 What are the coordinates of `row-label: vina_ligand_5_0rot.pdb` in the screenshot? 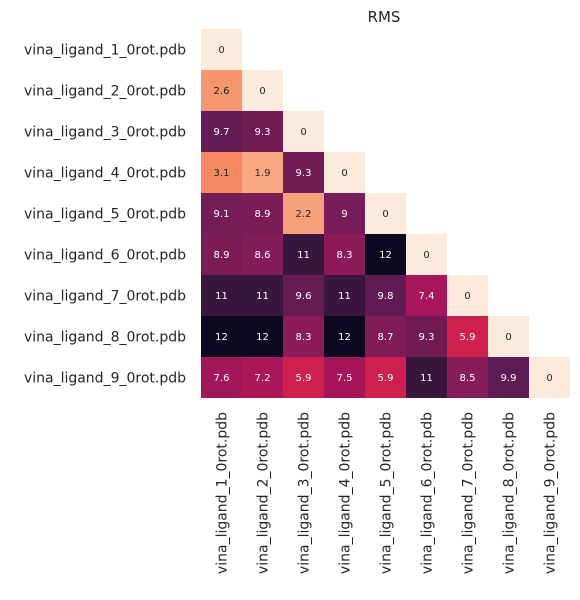 It's located at (105, 215).